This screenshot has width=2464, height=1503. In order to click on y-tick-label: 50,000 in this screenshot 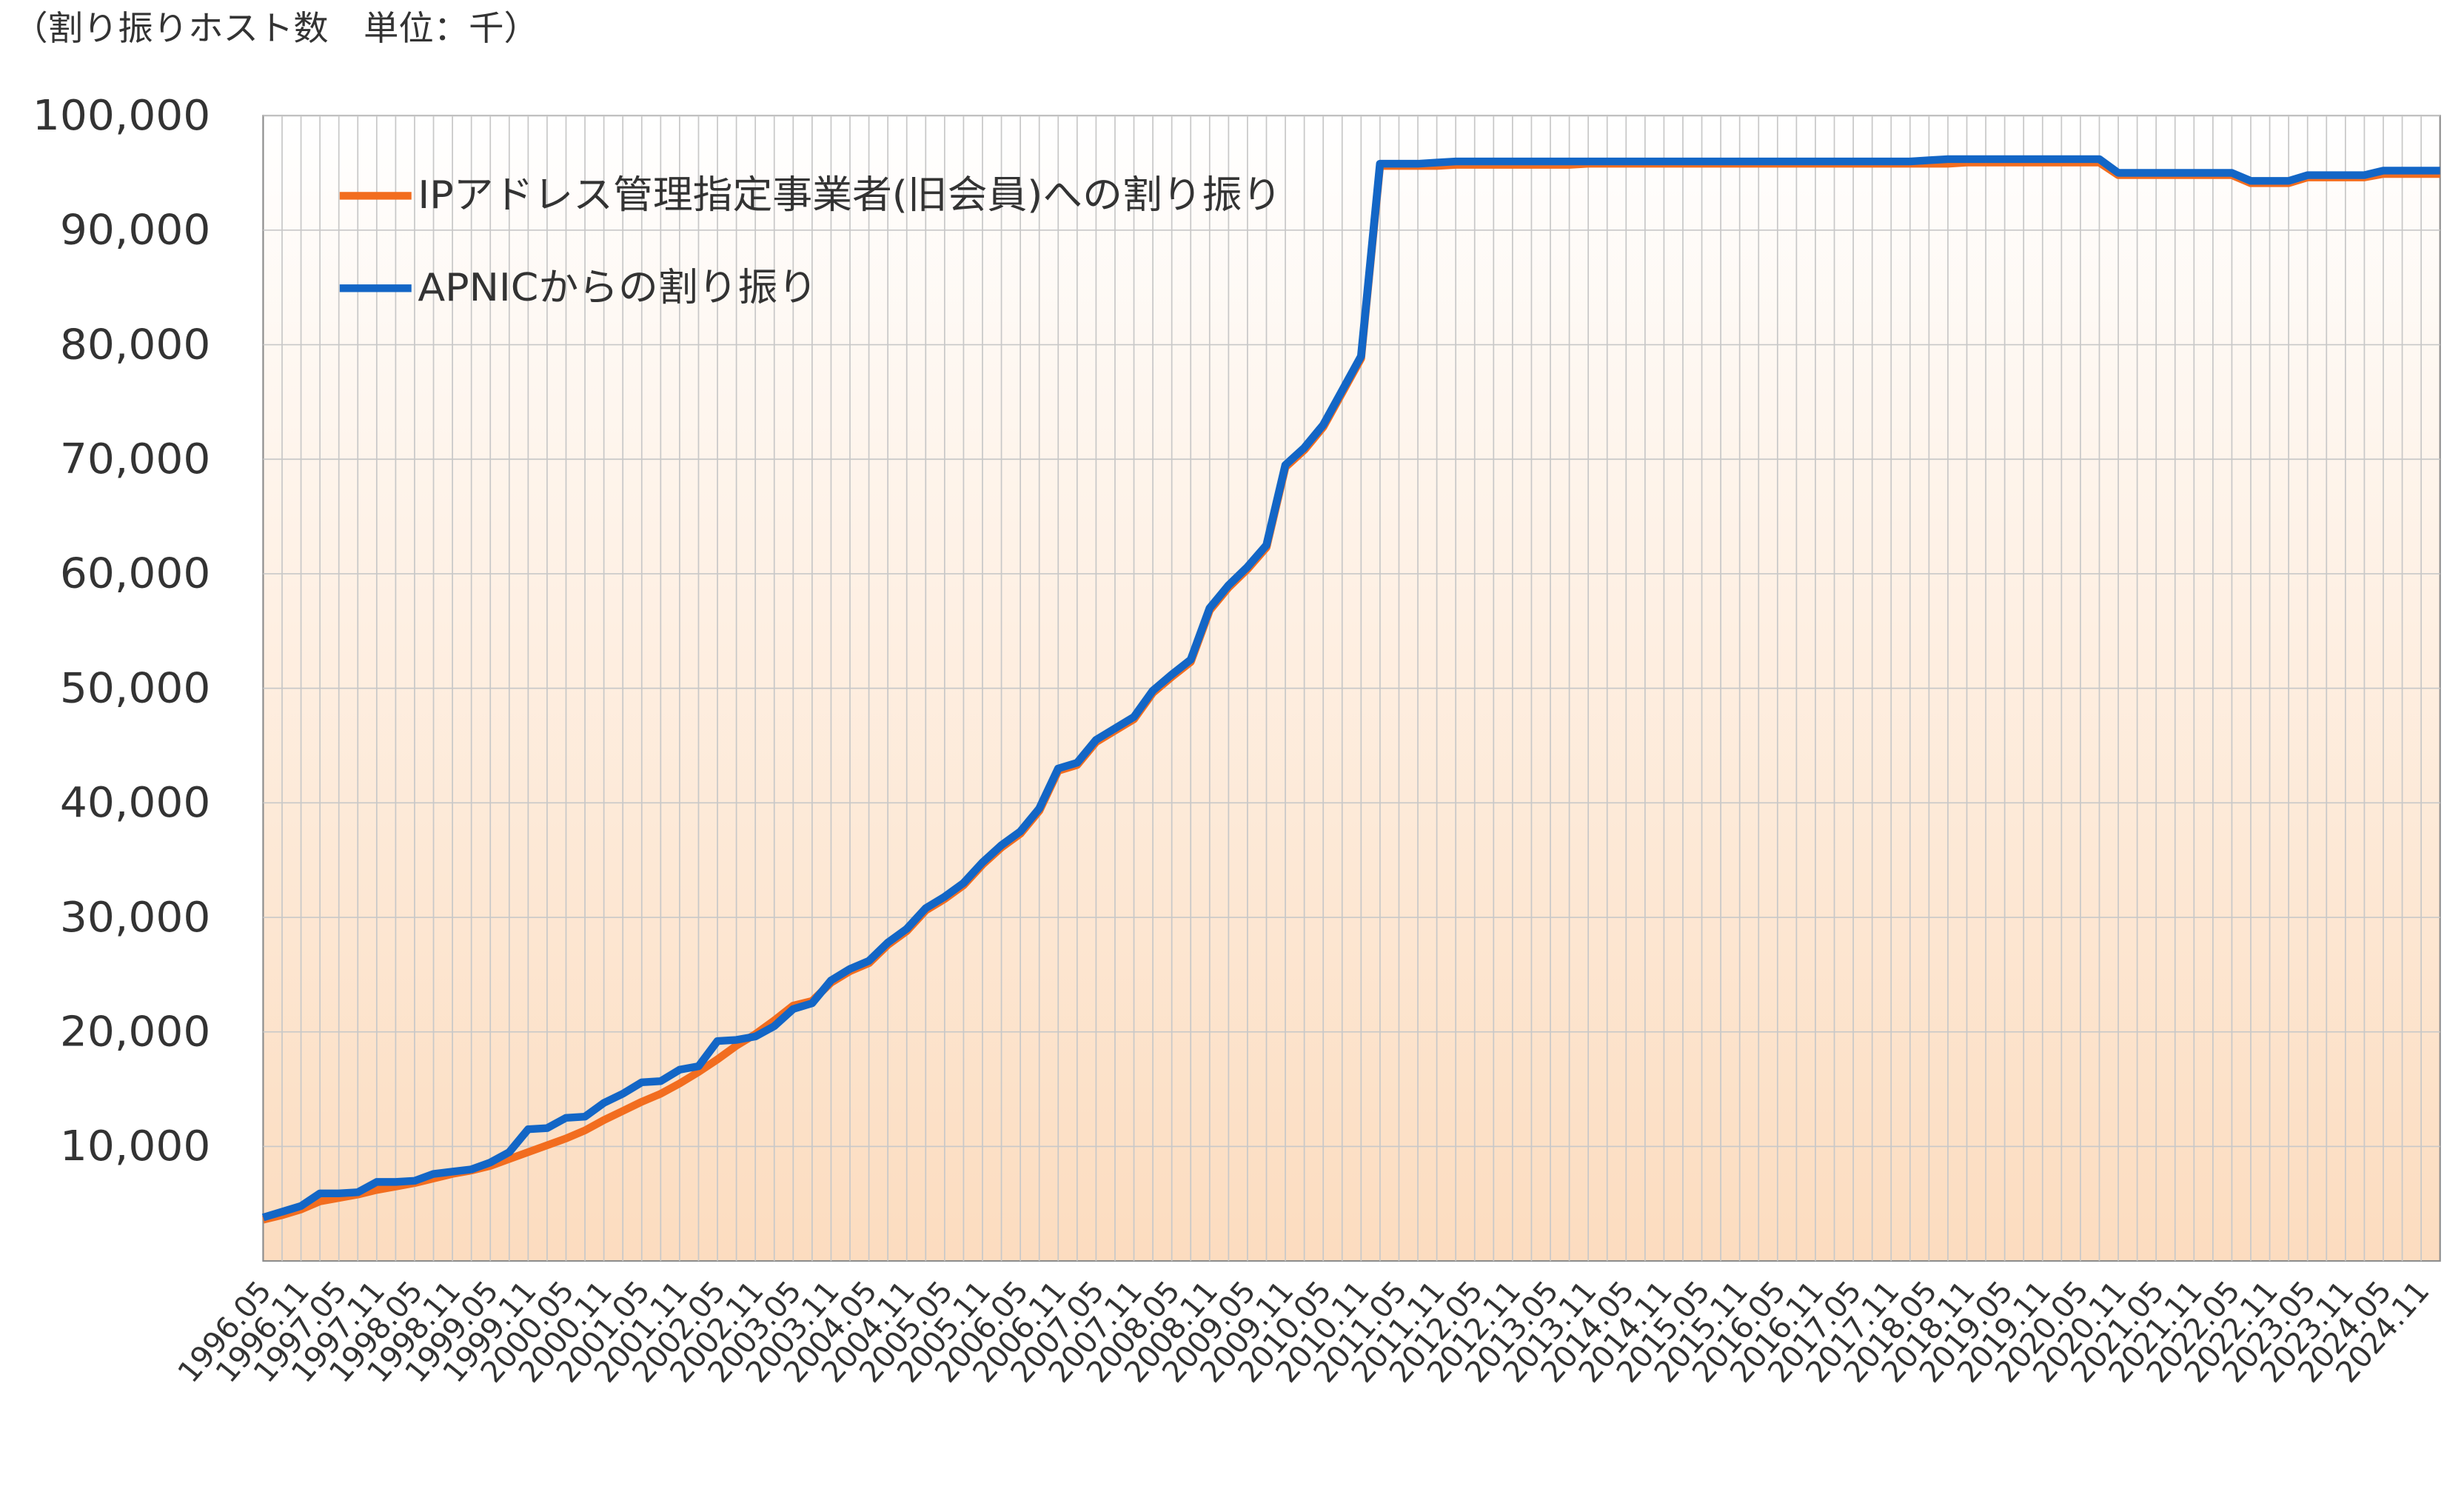, I will do `click(135, 688)`.